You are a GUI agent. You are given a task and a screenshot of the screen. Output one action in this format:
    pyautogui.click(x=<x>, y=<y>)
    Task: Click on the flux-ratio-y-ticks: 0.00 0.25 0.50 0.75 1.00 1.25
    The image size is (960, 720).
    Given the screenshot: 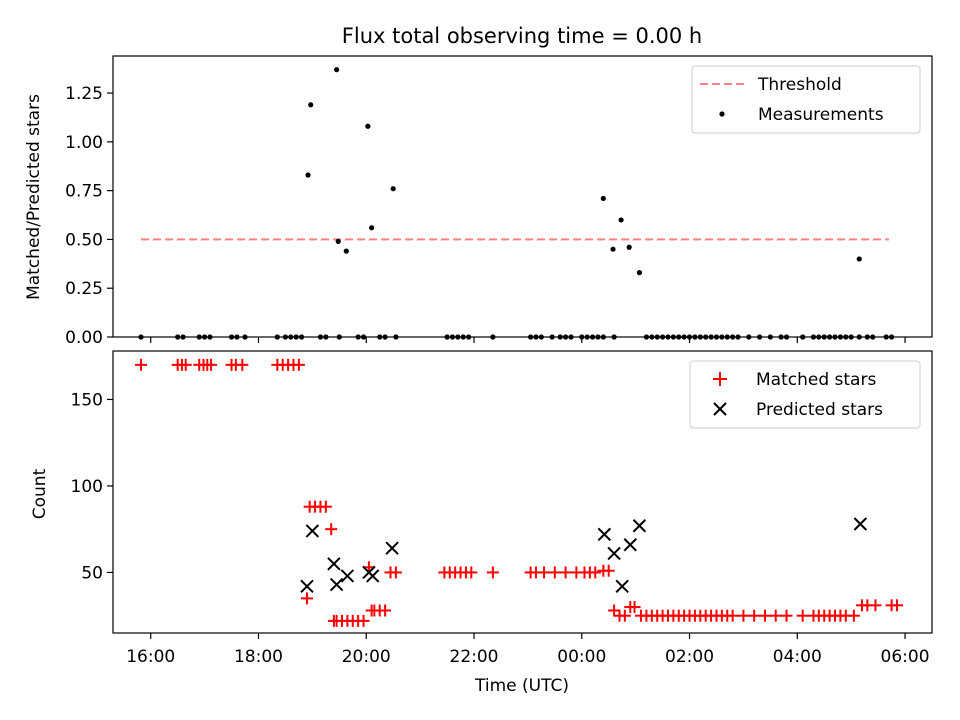 What is the action you would take?
    pyautogui.click(x=89, y=216)
    